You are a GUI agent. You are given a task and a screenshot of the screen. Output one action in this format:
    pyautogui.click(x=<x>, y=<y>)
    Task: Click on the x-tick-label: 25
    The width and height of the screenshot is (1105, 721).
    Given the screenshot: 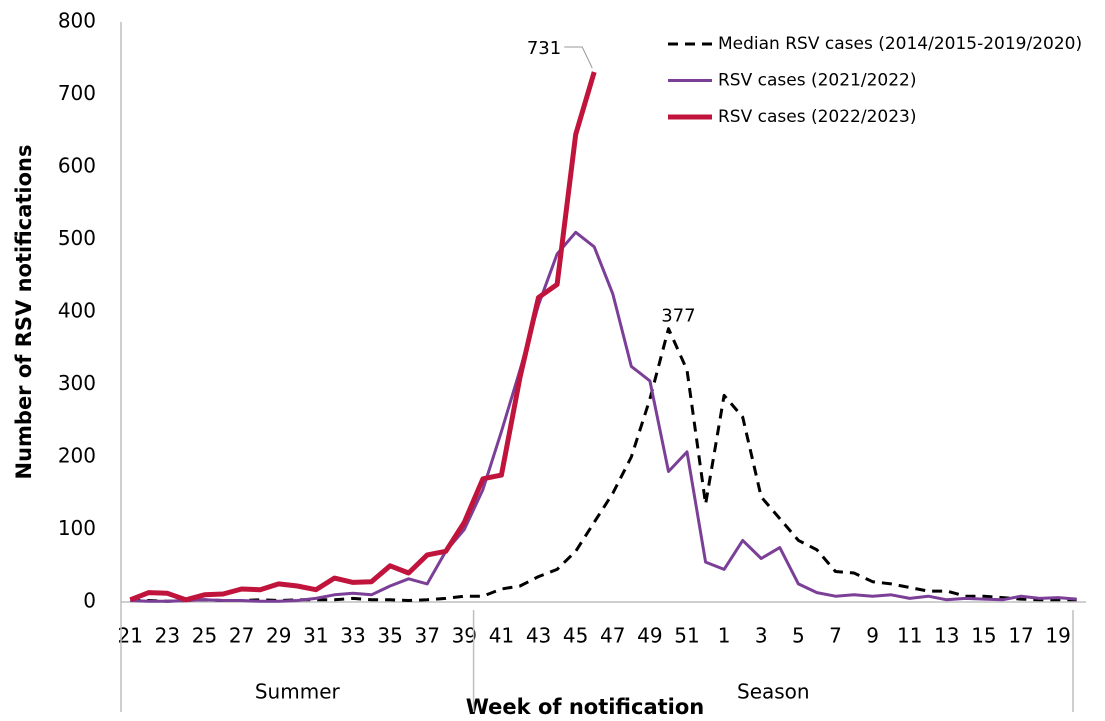 What is the action you would take?
    pyautogui.click(x=204, y=636)
    